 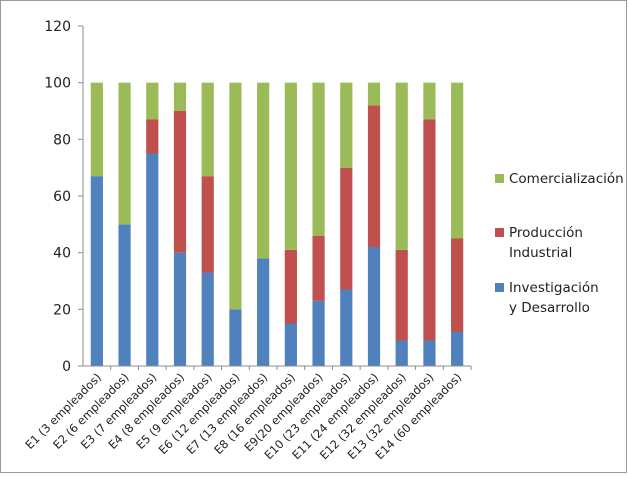 I want to click on legend-label-investigacion: Investigación y Desarrollo, so click(x=554, y=298).